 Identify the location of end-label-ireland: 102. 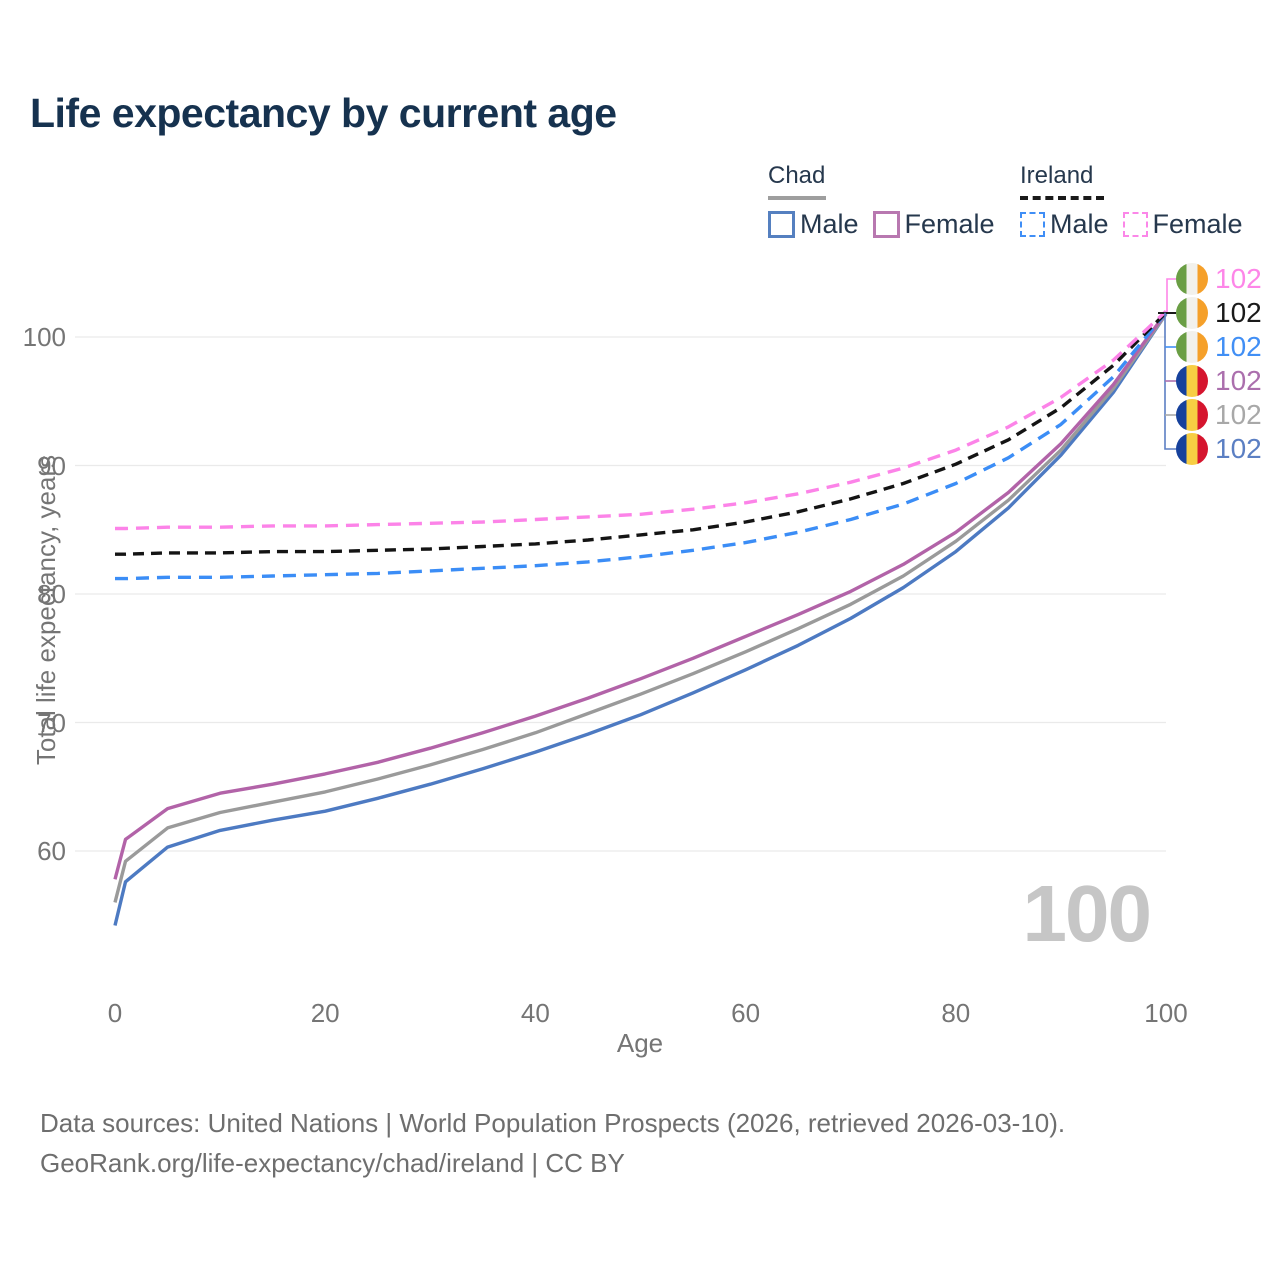
(1219, 313).